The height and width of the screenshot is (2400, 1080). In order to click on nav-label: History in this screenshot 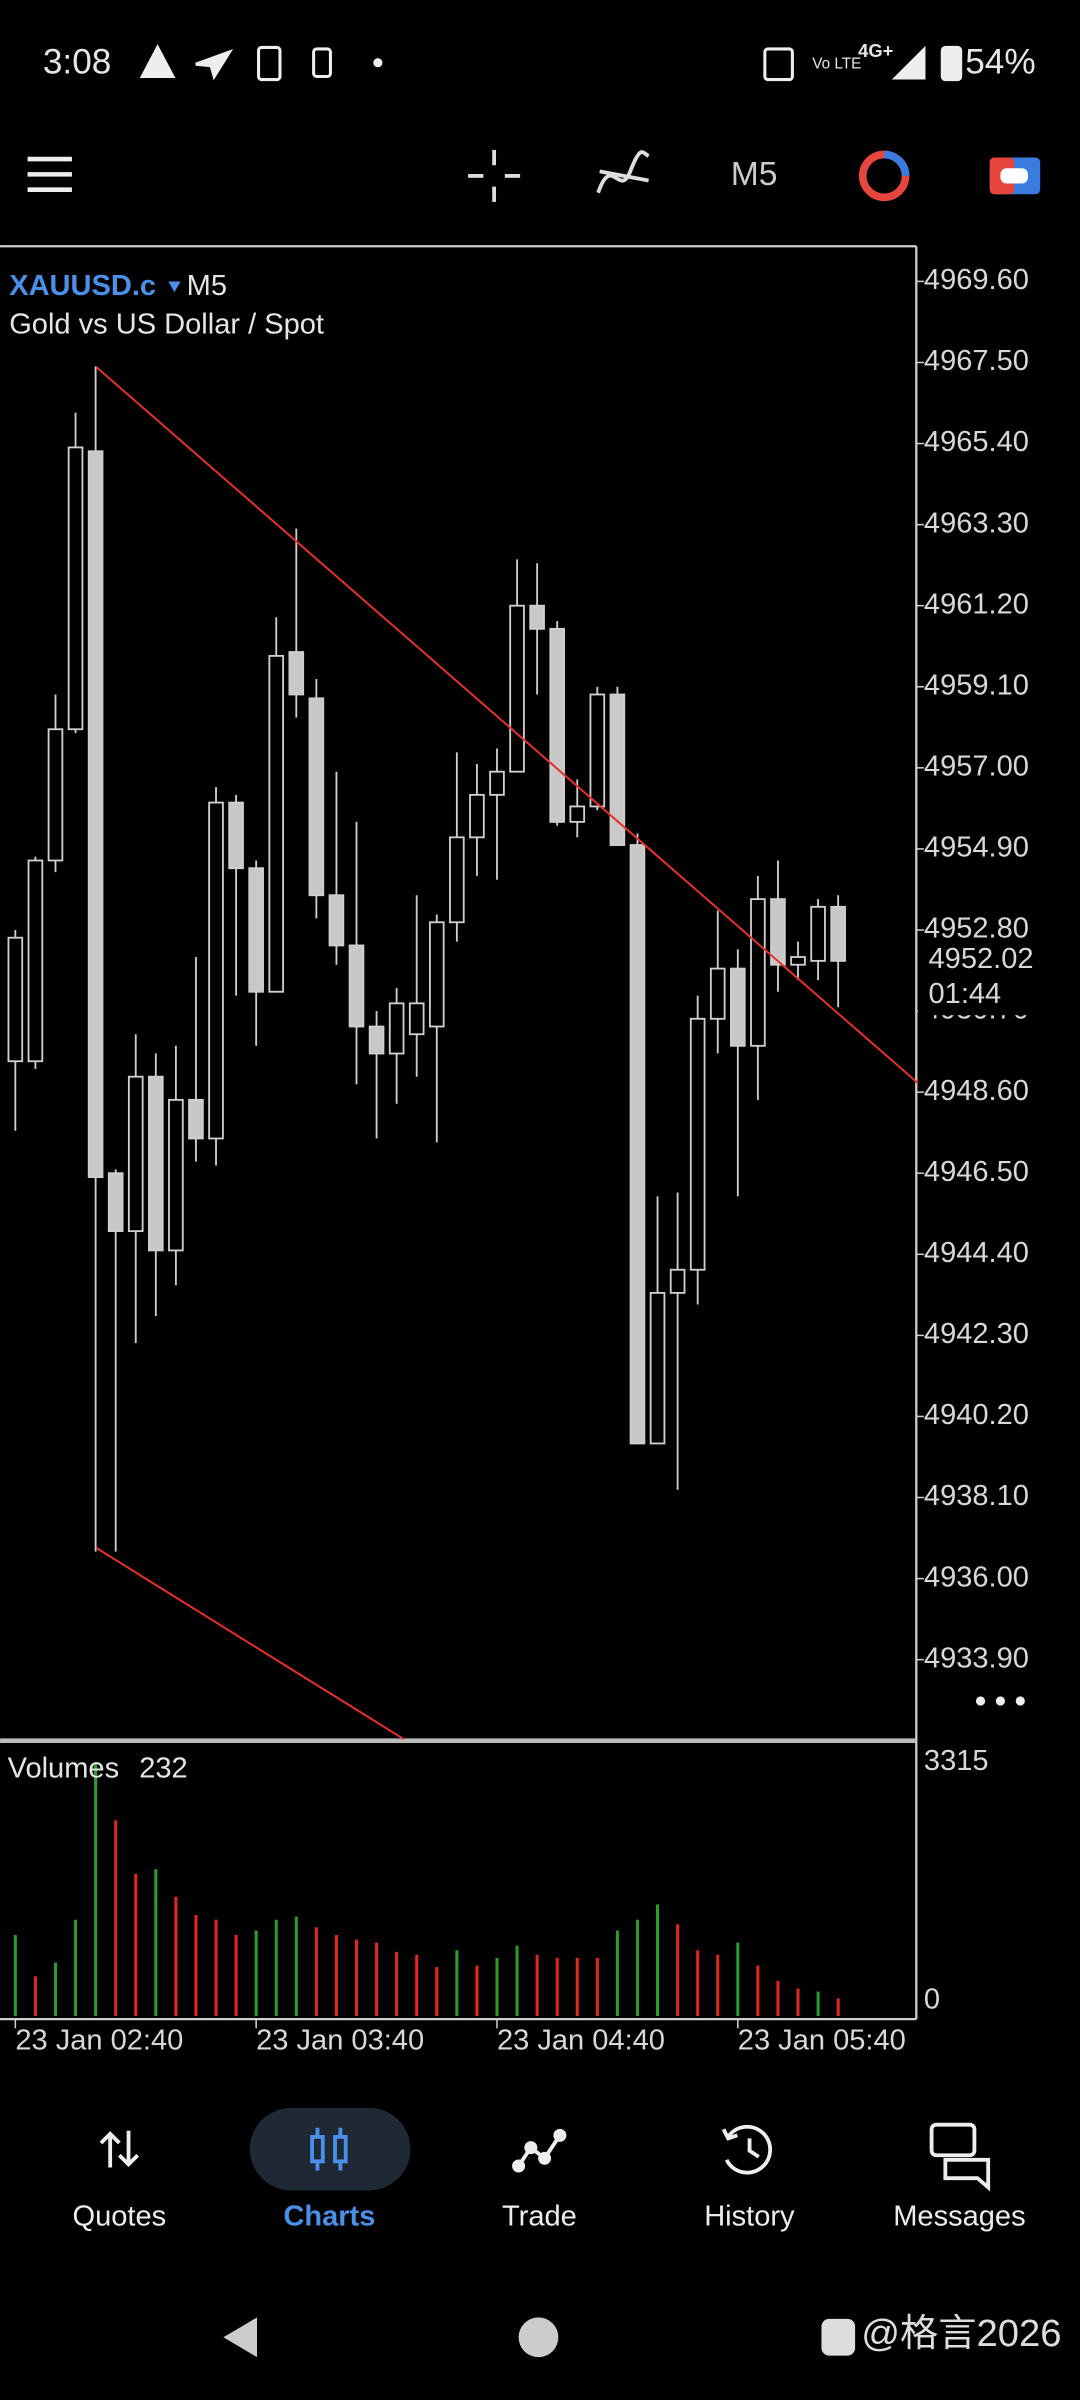, I will do `click(749, 2217)`.